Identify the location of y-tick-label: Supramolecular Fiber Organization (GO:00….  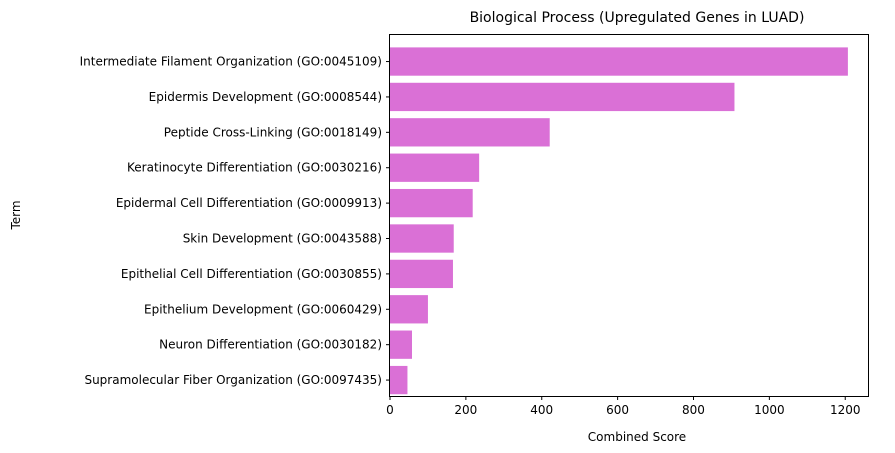
(233, 380).